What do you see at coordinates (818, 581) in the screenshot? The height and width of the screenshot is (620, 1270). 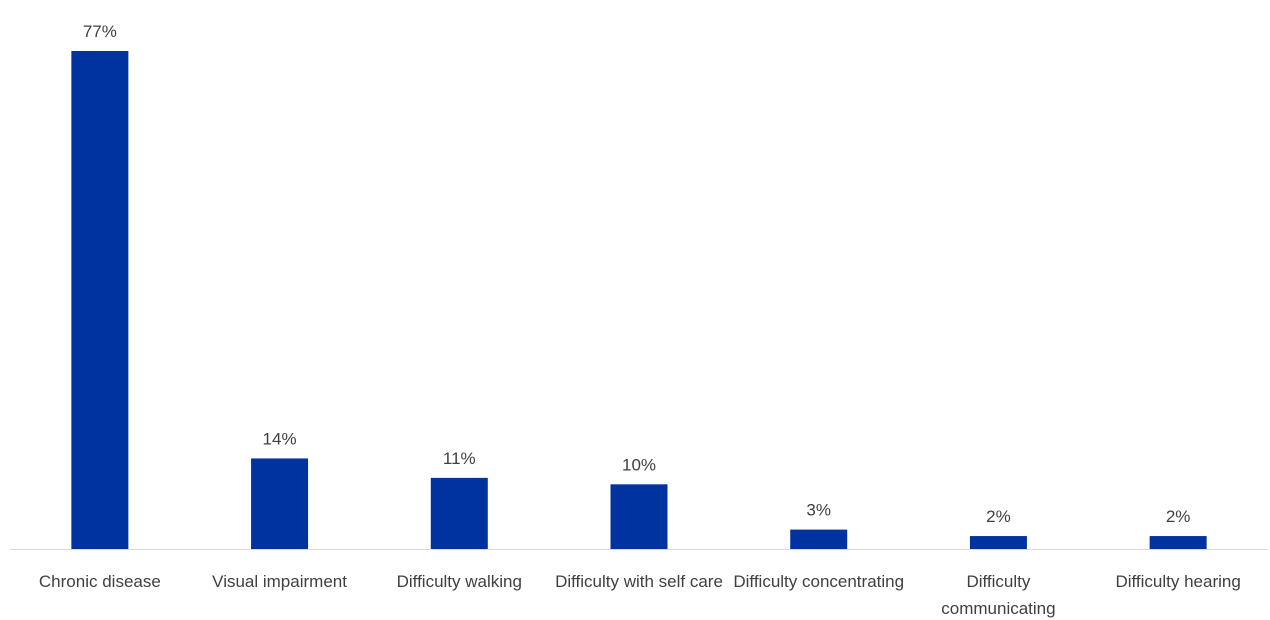 I see `category-label-5: Difficulty concentrating` at bounding box center [818, 581].